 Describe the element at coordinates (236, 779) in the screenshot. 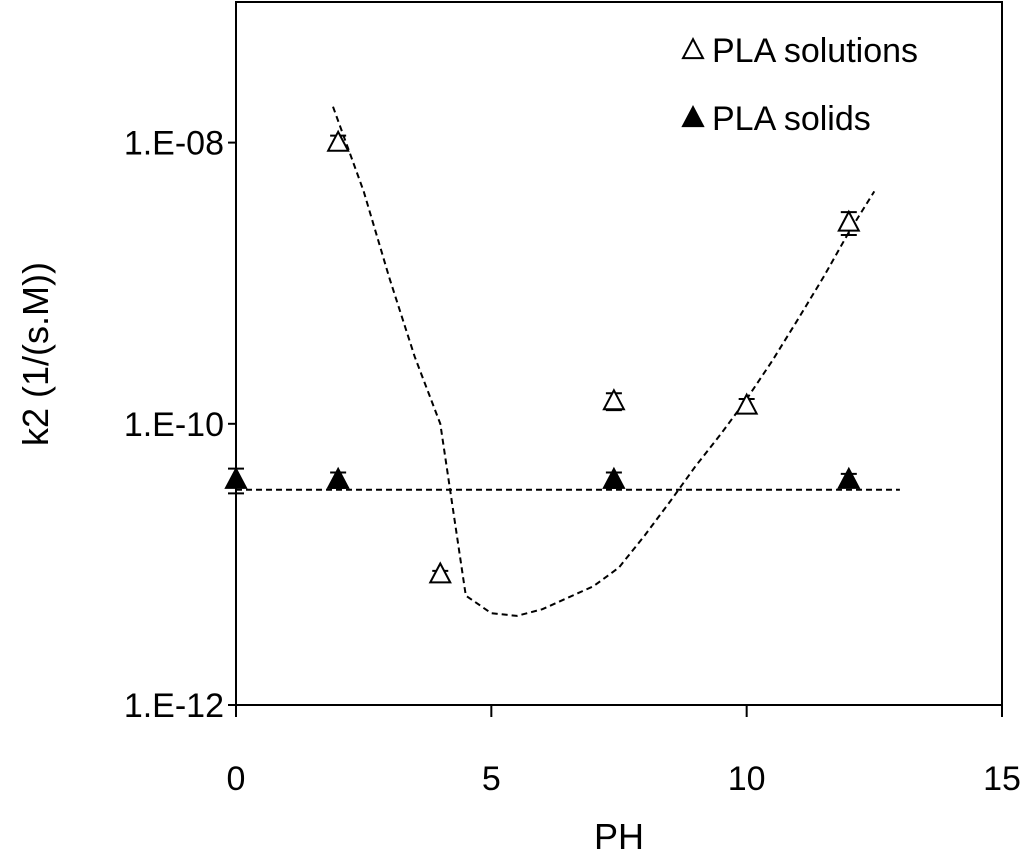

I see `x-tick-label: 0` at that location.